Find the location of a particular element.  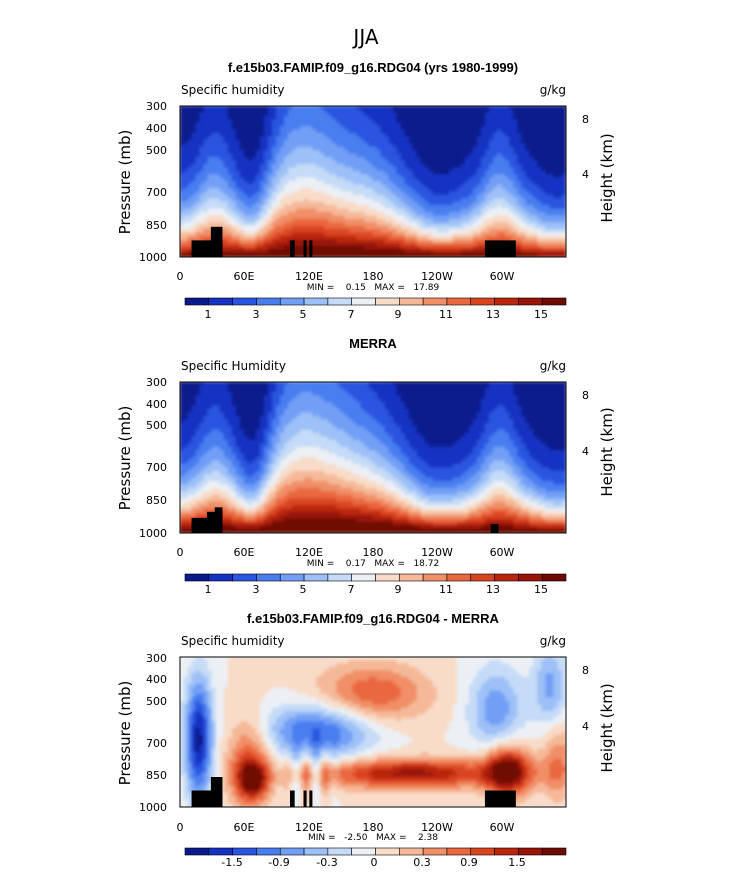

unit-label: g/kg is located at coordinates (553, 90).